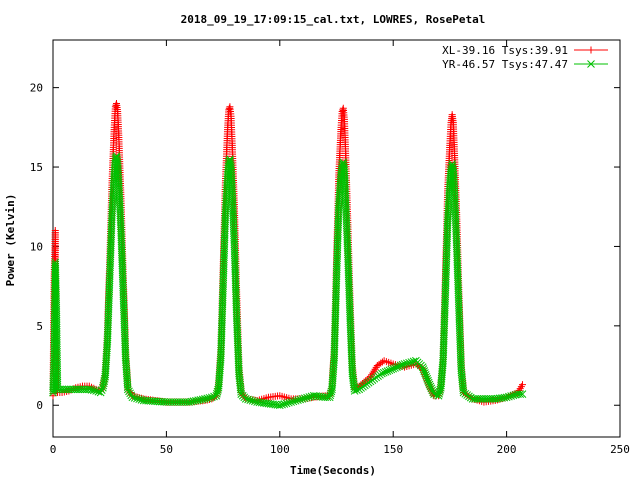 This screenshot has height=480, width=640. I want to click on x-tick-label: 150, so click(393, 449).